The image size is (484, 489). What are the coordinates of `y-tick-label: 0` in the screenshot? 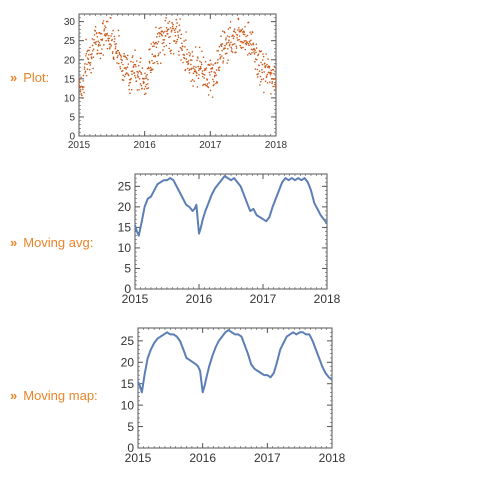 It's located at (130, 448).